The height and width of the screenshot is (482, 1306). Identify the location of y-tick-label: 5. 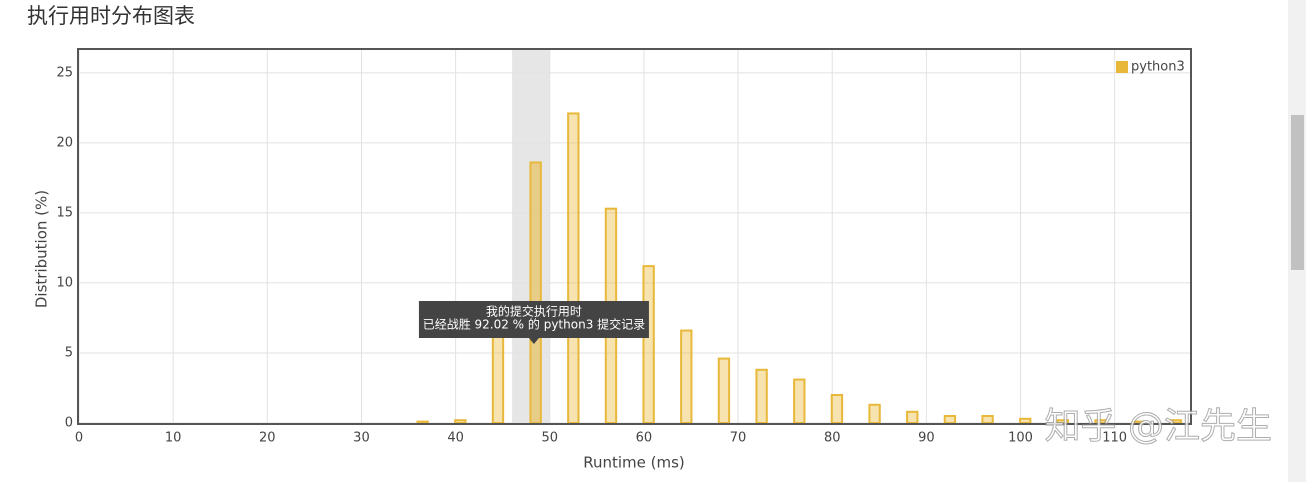
(69, 352).